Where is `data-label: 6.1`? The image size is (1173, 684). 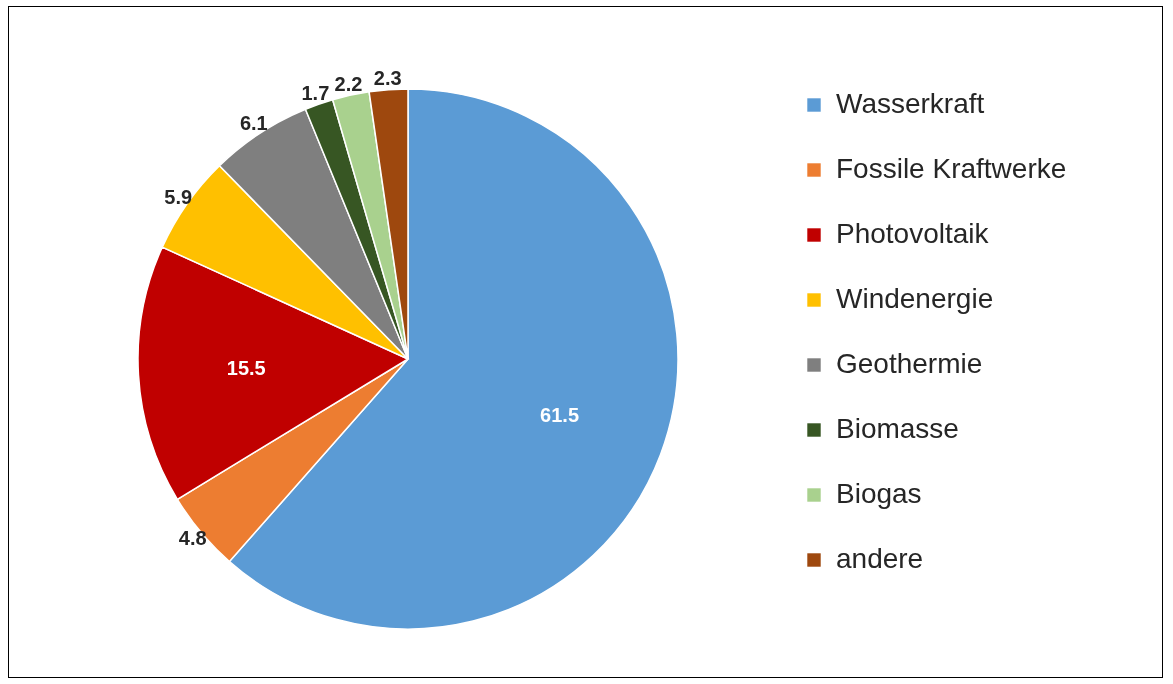 data-label: 6.1 is located at coordinates (253, 123).